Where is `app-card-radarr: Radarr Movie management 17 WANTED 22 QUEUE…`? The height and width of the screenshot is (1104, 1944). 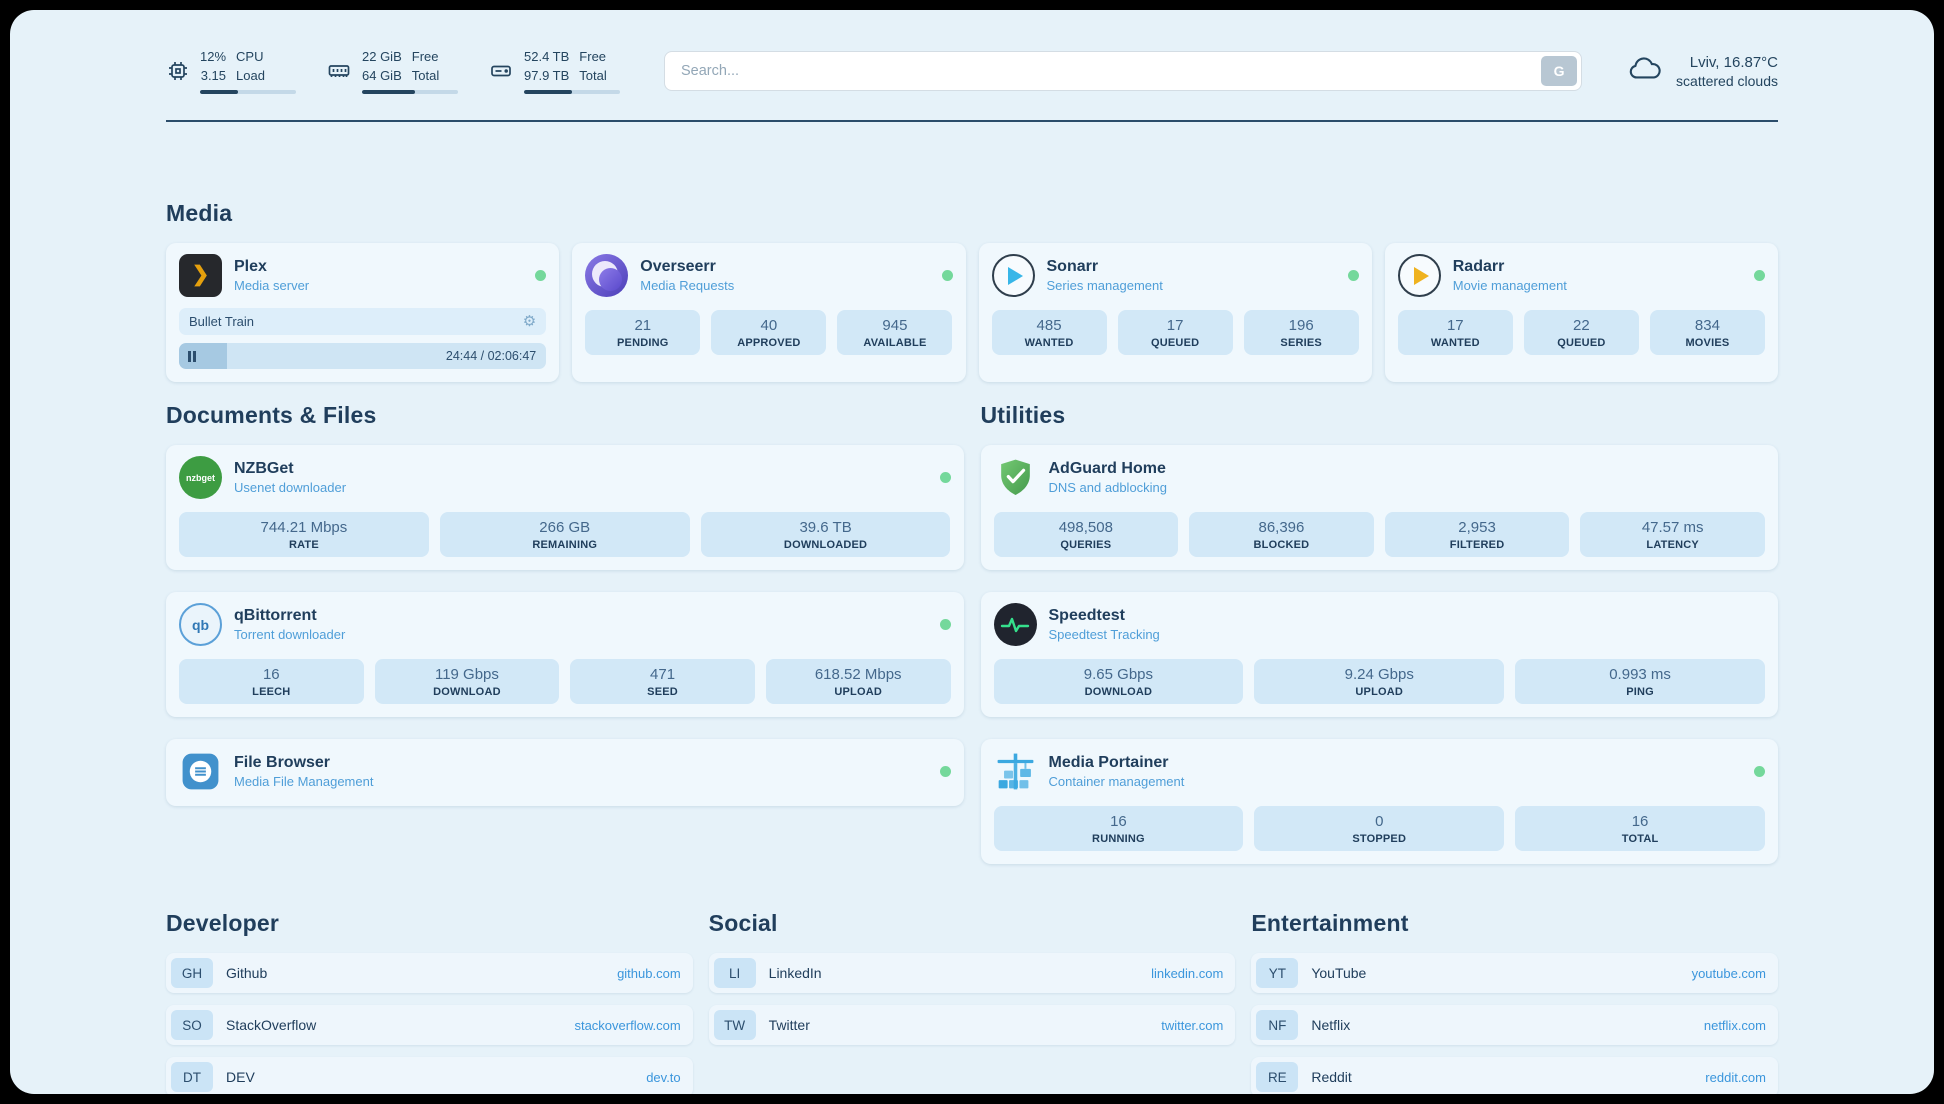 app-card-radarr: Radarr Movie management 17 WANTED 22 QUEUE… is located at coordinates (1581, 312).